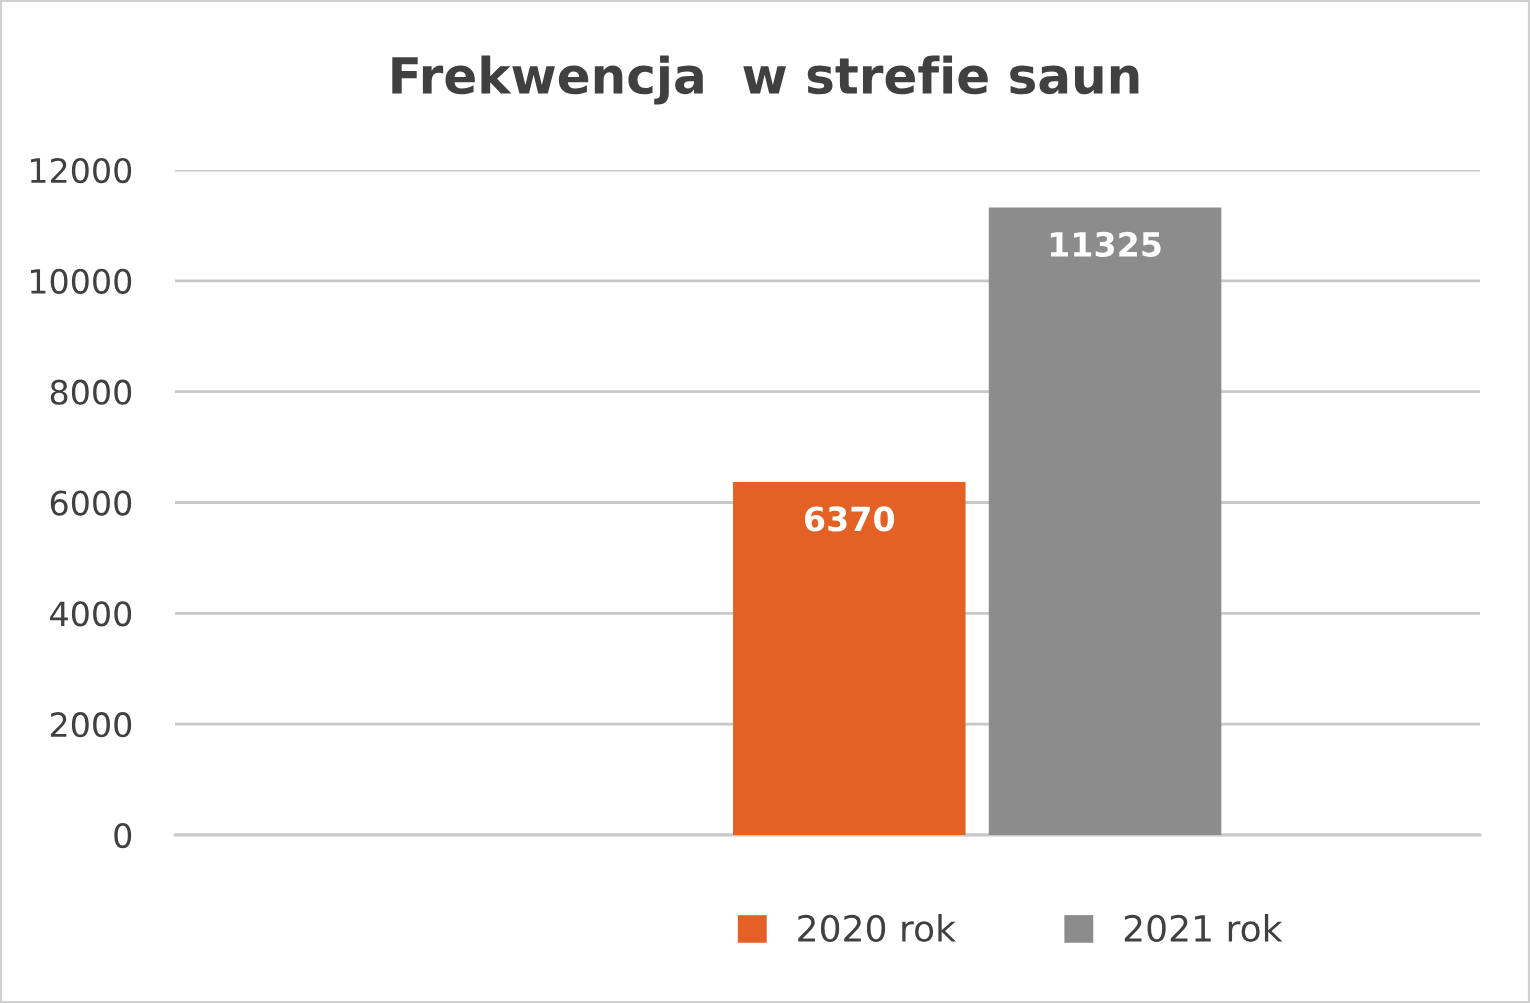  What do you see at coordinates (81, 170) in the screenshot?
I see `y-tick-label: 12000` at bounding box center [81, 170].